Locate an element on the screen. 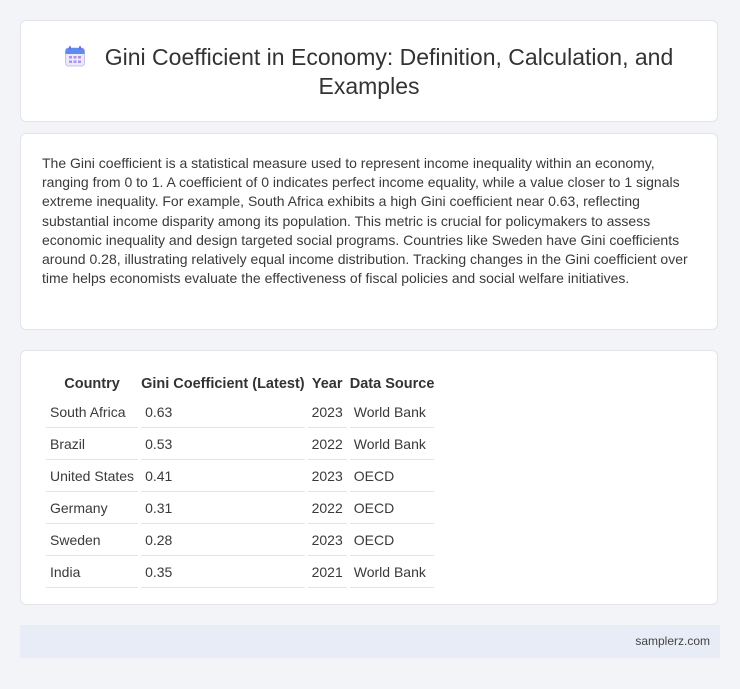  cell-gini: 0.63 is located at coordinates (223, 413).